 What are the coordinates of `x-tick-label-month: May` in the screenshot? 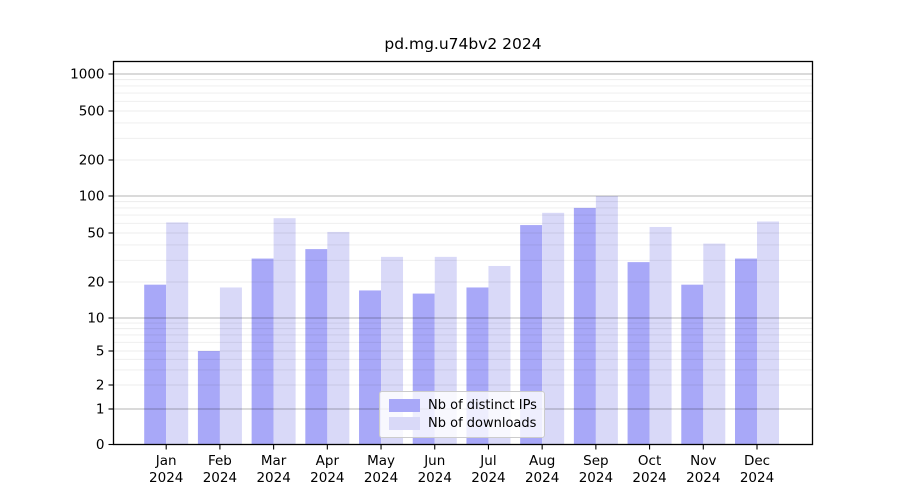 It's located at (381, 461).